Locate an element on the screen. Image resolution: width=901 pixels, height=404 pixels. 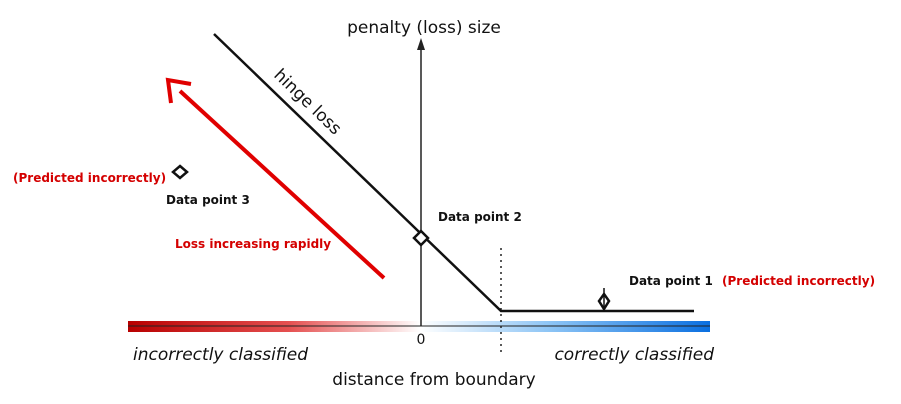
data-point-3-marker is located at coordinates (180, 172).